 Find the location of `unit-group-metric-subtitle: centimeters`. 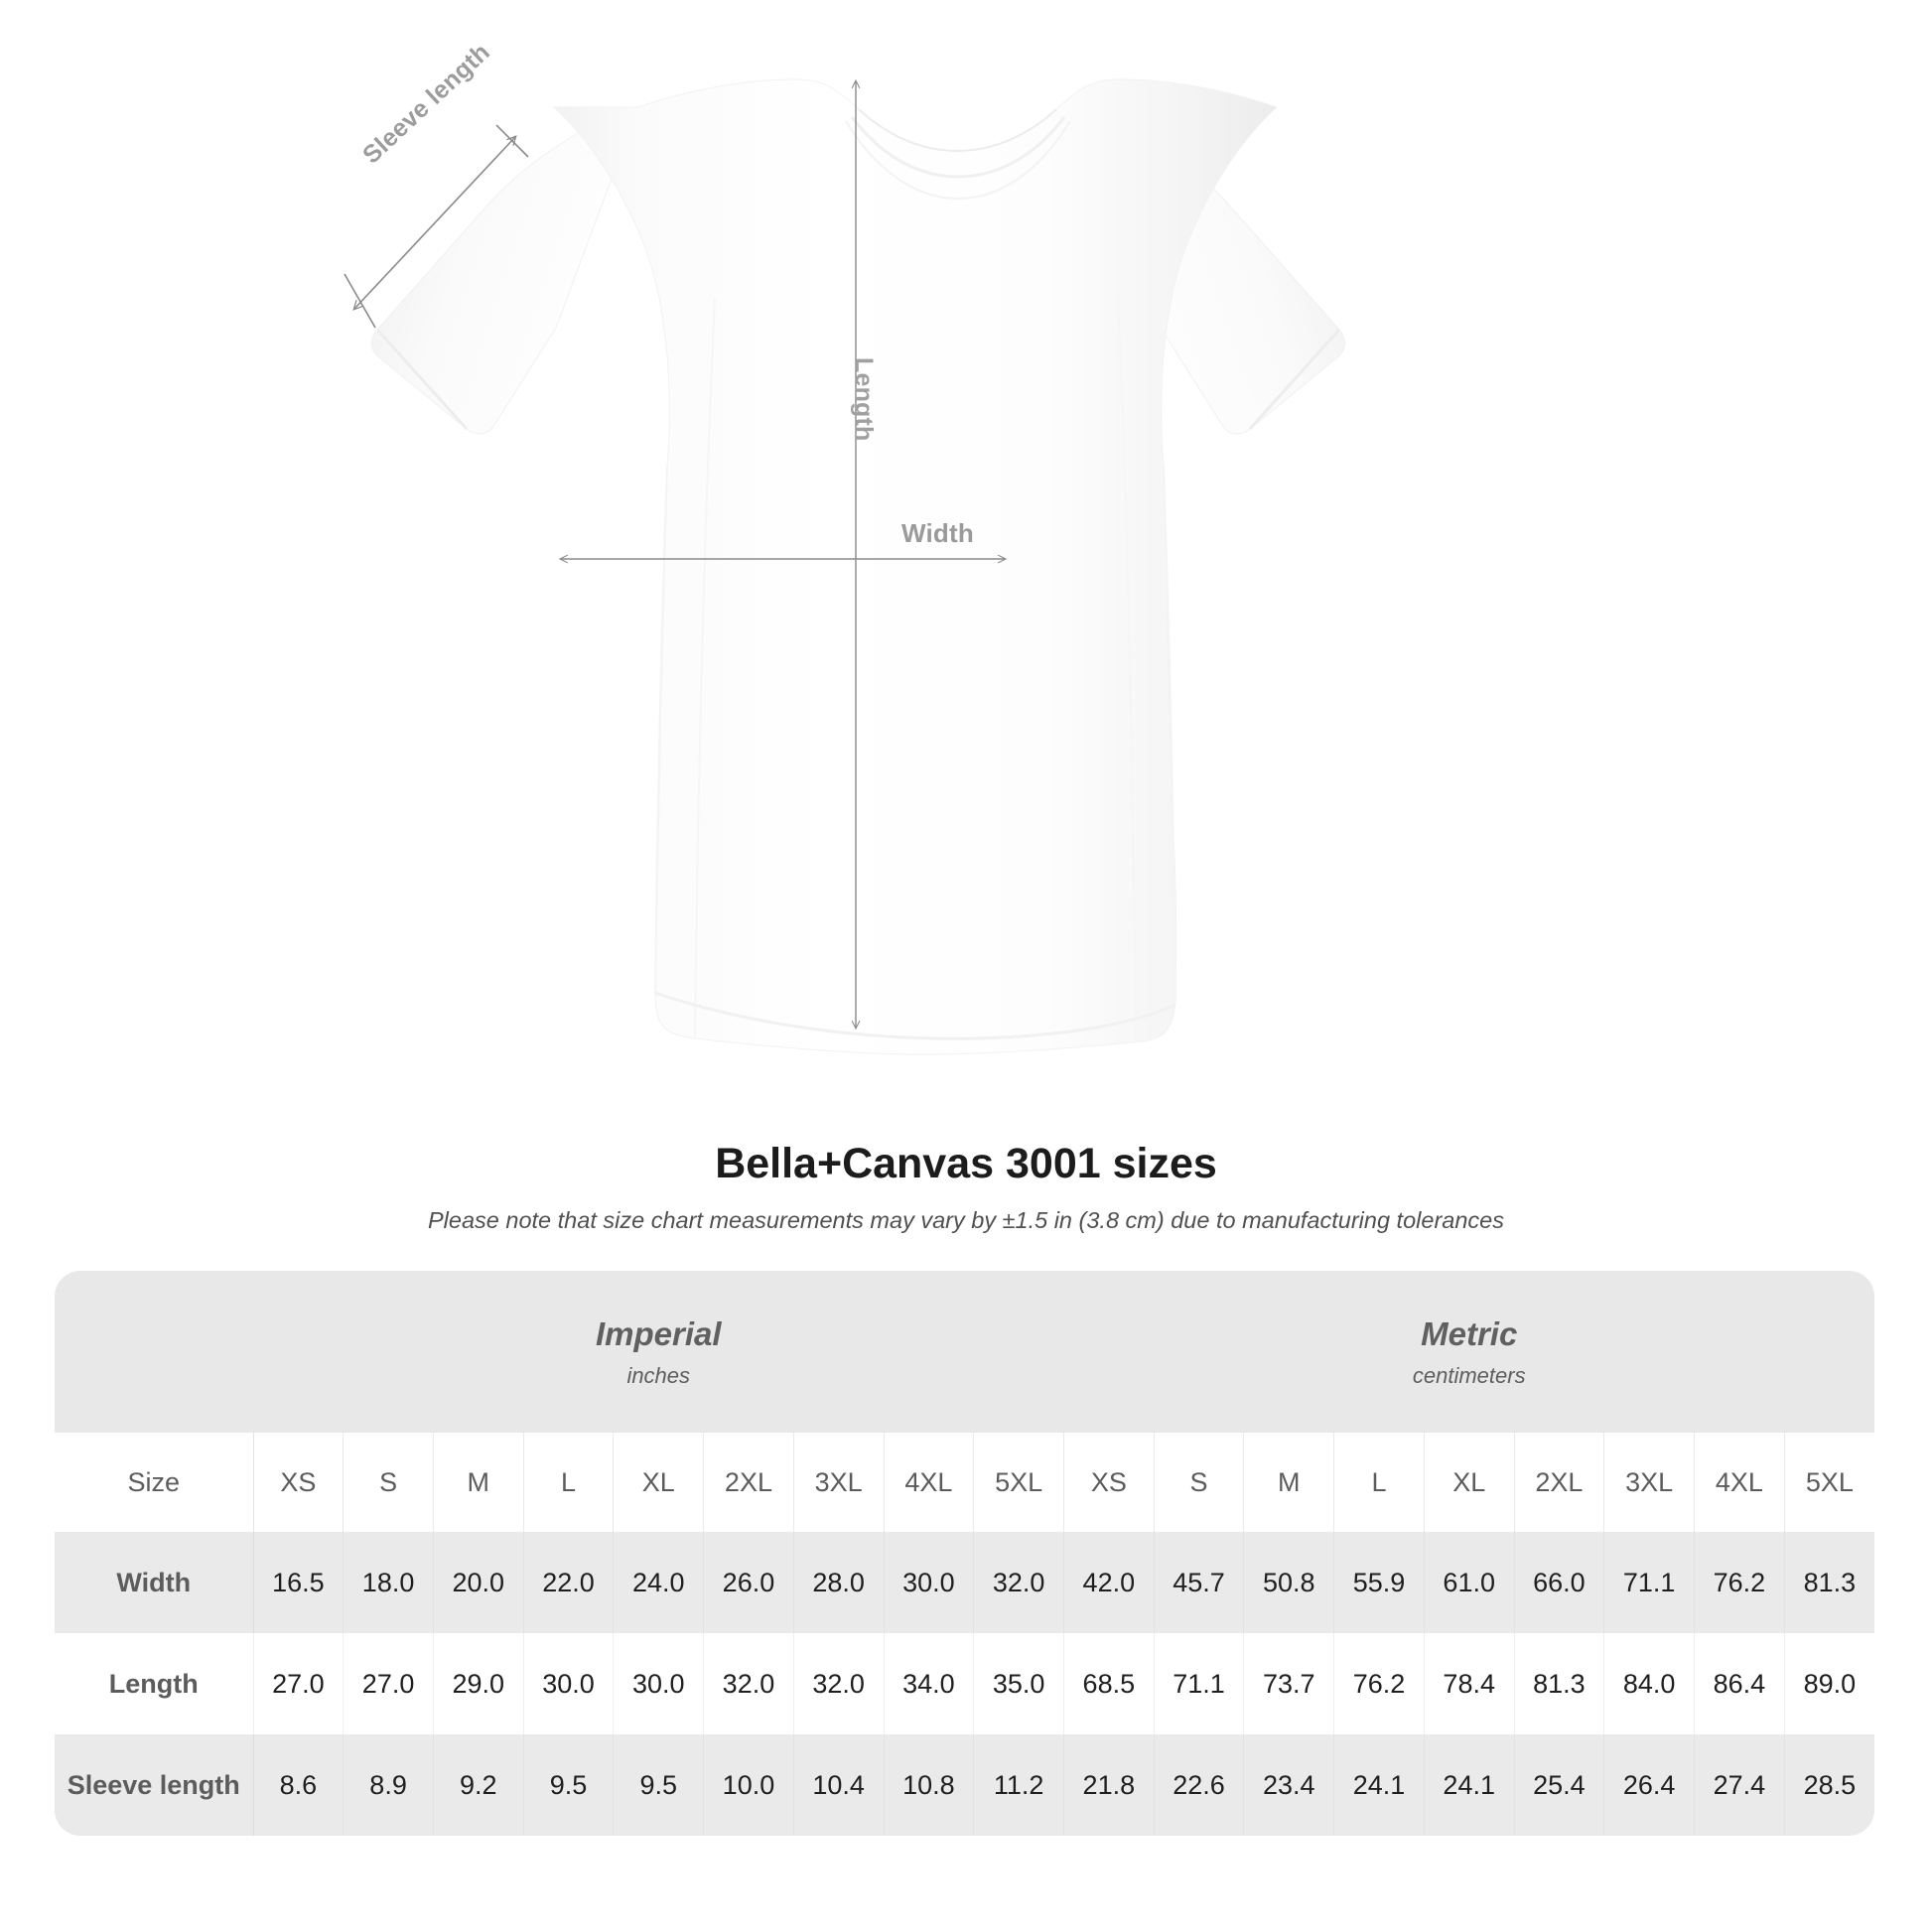

unit-group-metric-subtitle: centimeters is located at coordinates (1469, 1375).